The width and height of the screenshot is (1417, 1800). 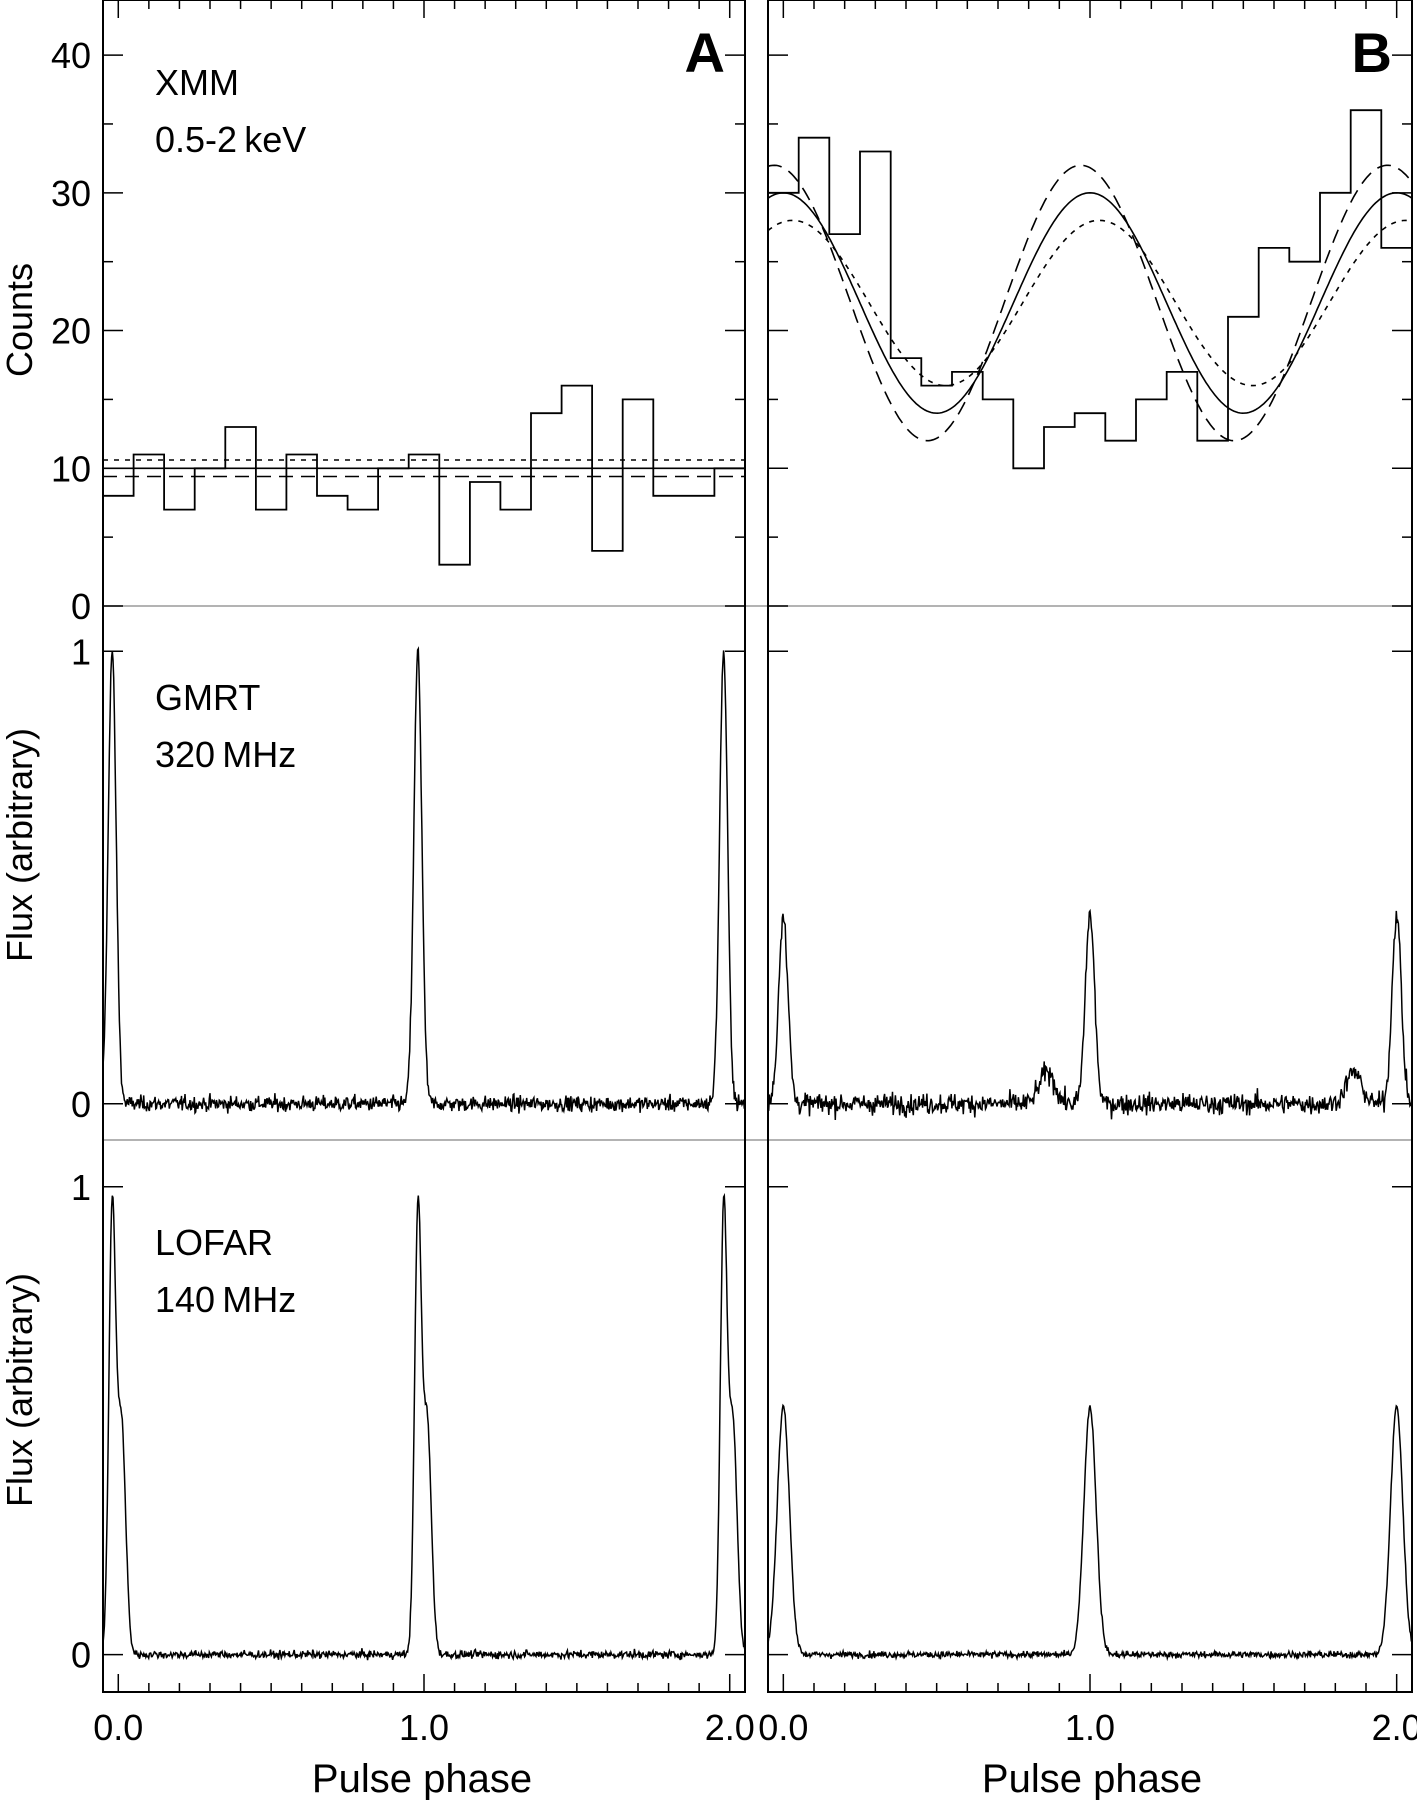 What do you see at coordinates (424, 475) in the screenshot?
I see `panel-a-row1-histogram` at bounding box center [424, 475].